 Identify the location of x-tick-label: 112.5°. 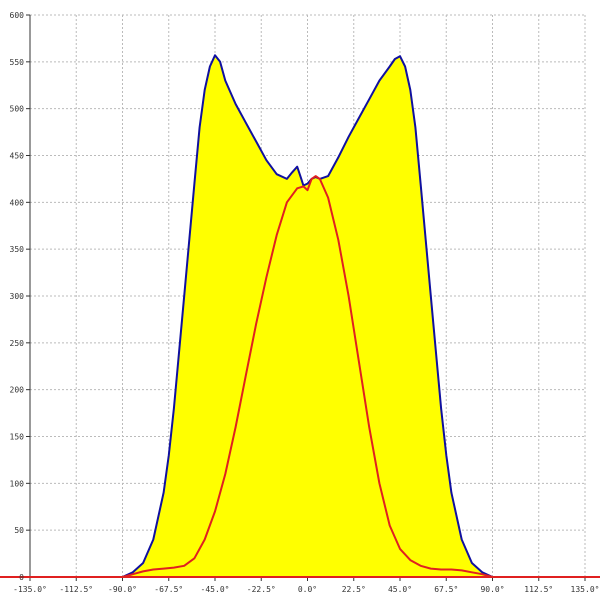
(538, 589).